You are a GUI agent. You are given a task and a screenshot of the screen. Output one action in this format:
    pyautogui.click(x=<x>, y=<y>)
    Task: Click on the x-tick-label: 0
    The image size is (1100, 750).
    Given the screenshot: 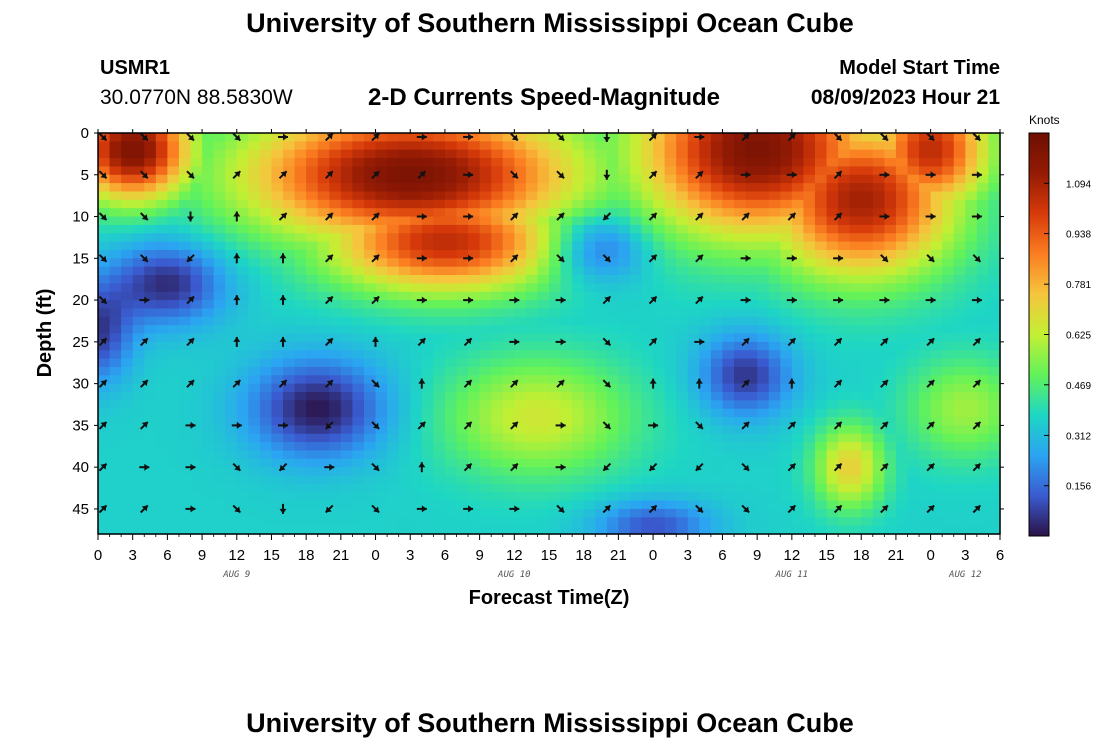 What is the action you would take?
    pyautogui.click(x=98, y=555)
    